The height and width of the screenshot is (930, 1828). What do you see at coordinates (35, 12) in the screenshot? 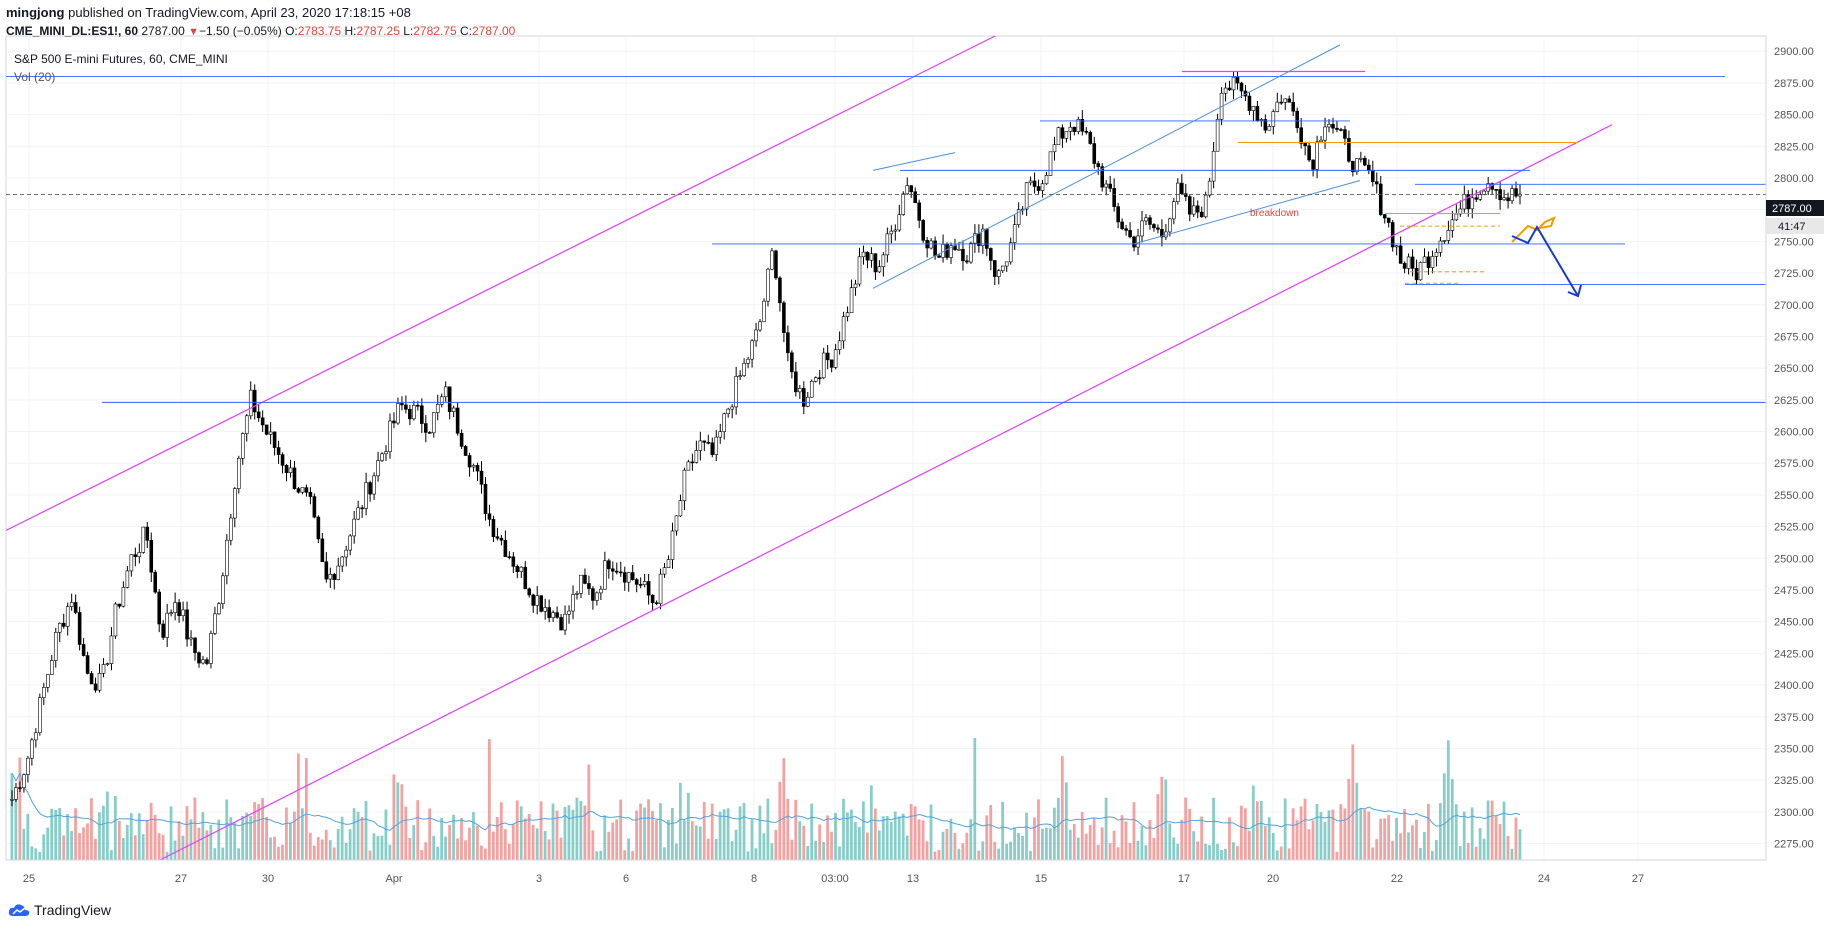
I see `author-name: mingjong` at bounding box center [35, 12].